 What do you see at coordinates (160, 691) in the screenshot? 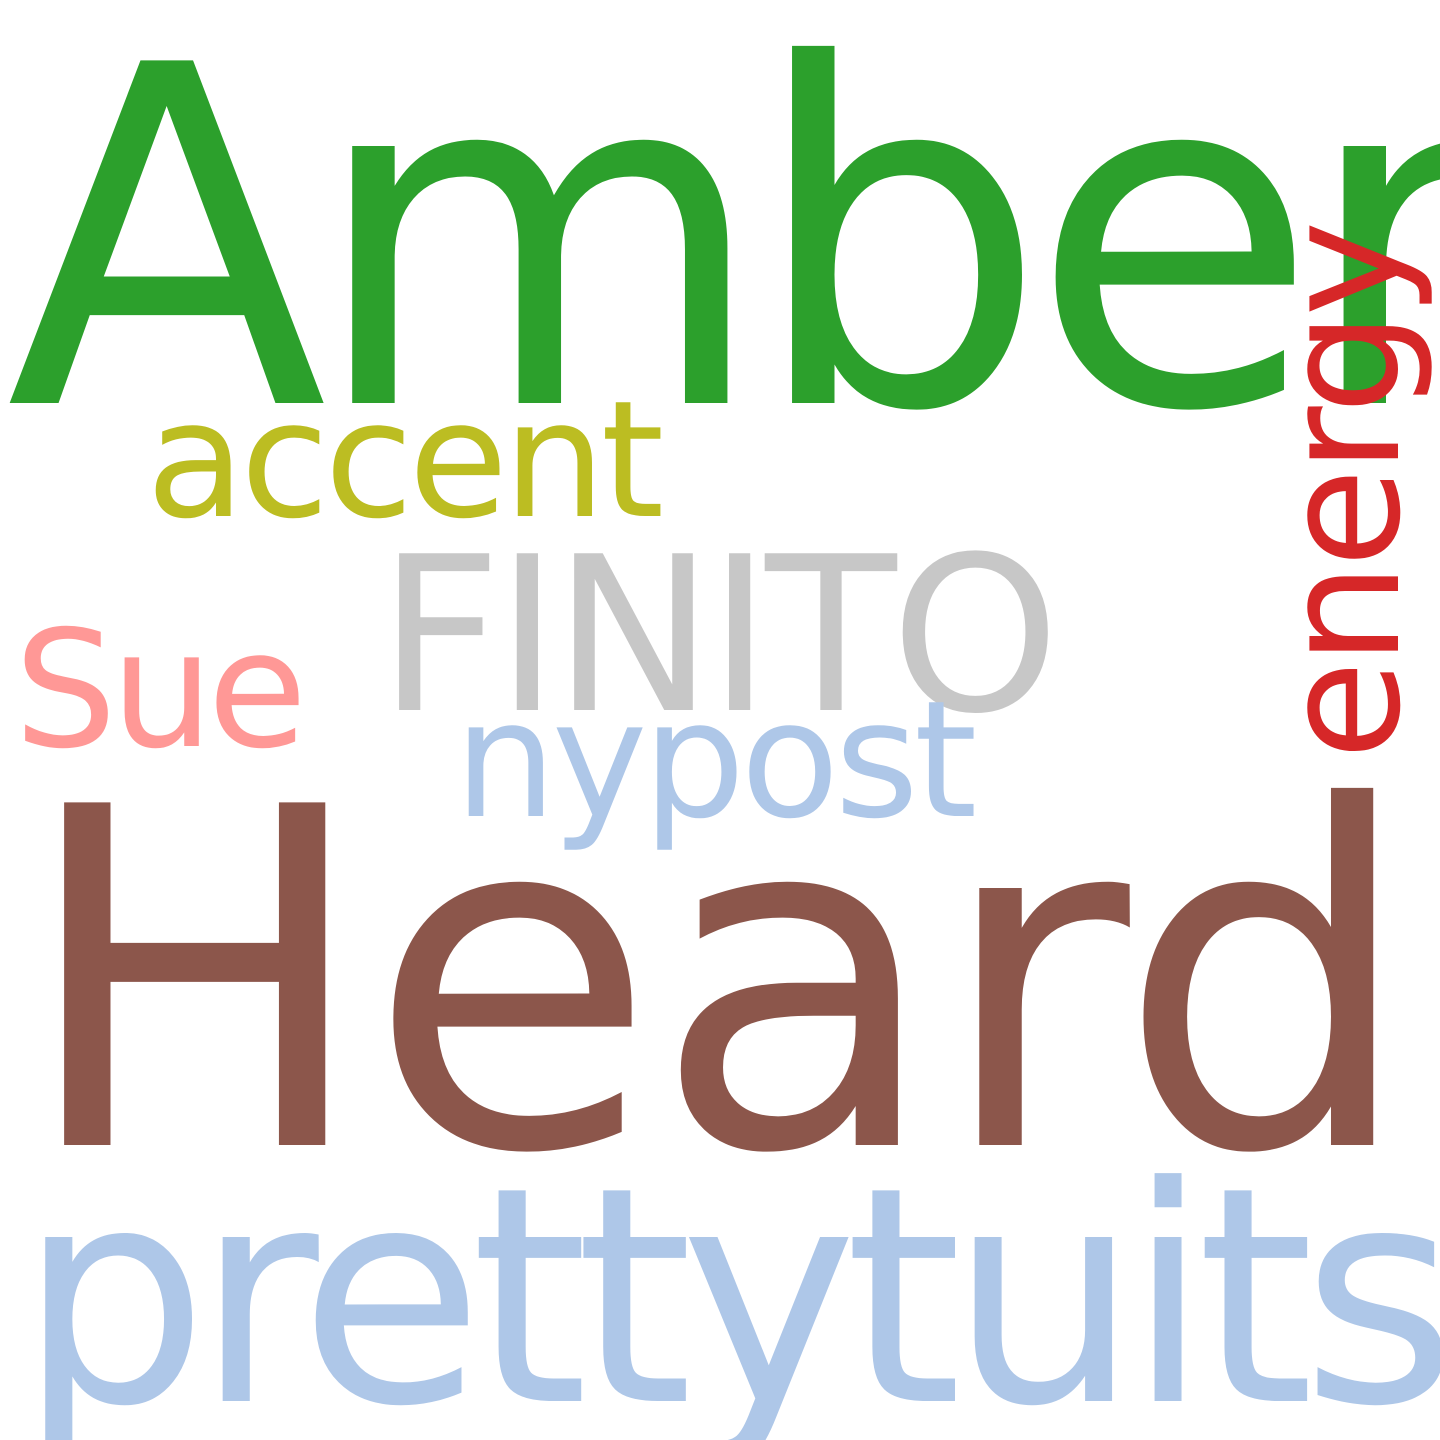
I see `word-sue: Sue` at bounding box center [160, 691].